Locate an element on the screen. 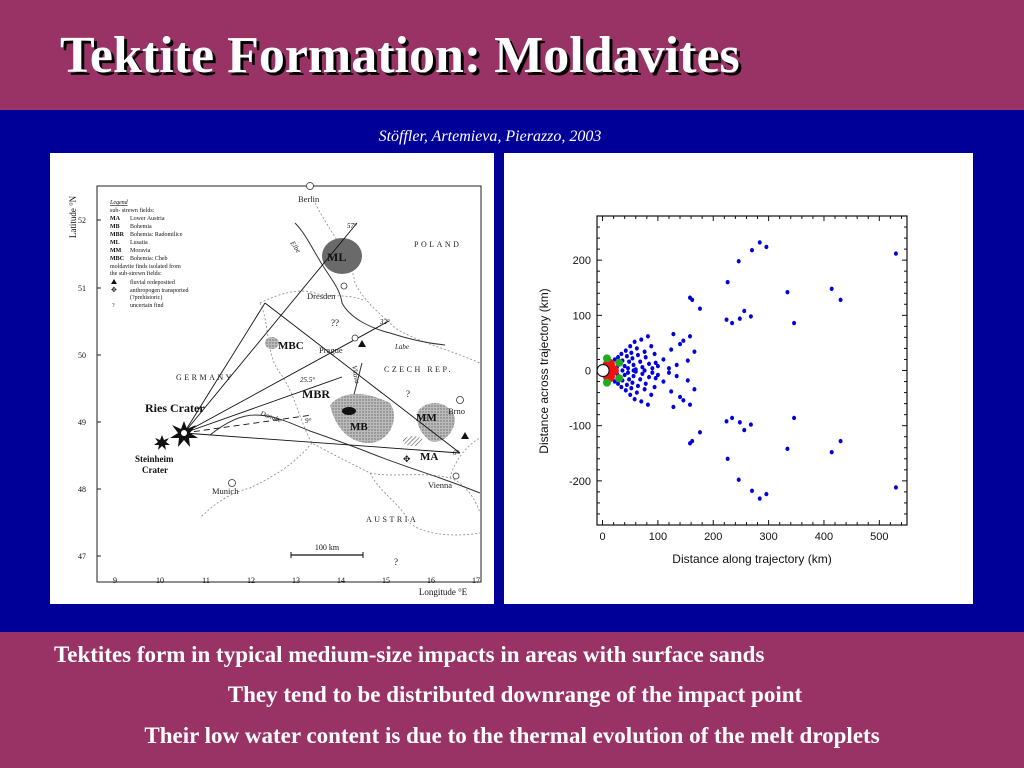 Image resolution: width=1024 pixels, height=768 pixels. x-tick-label: 100 is located at coordinates (658, 537).